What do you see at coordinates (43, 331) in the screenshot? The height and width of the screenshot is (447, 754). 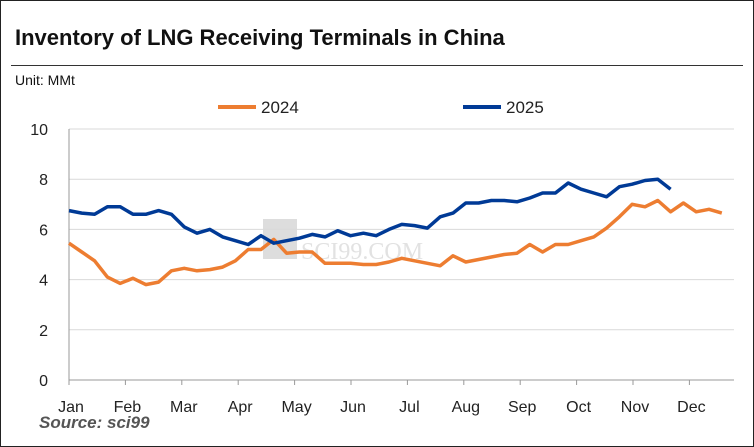 I see `y-tick-label: 2` at bounding box center [43, 331].